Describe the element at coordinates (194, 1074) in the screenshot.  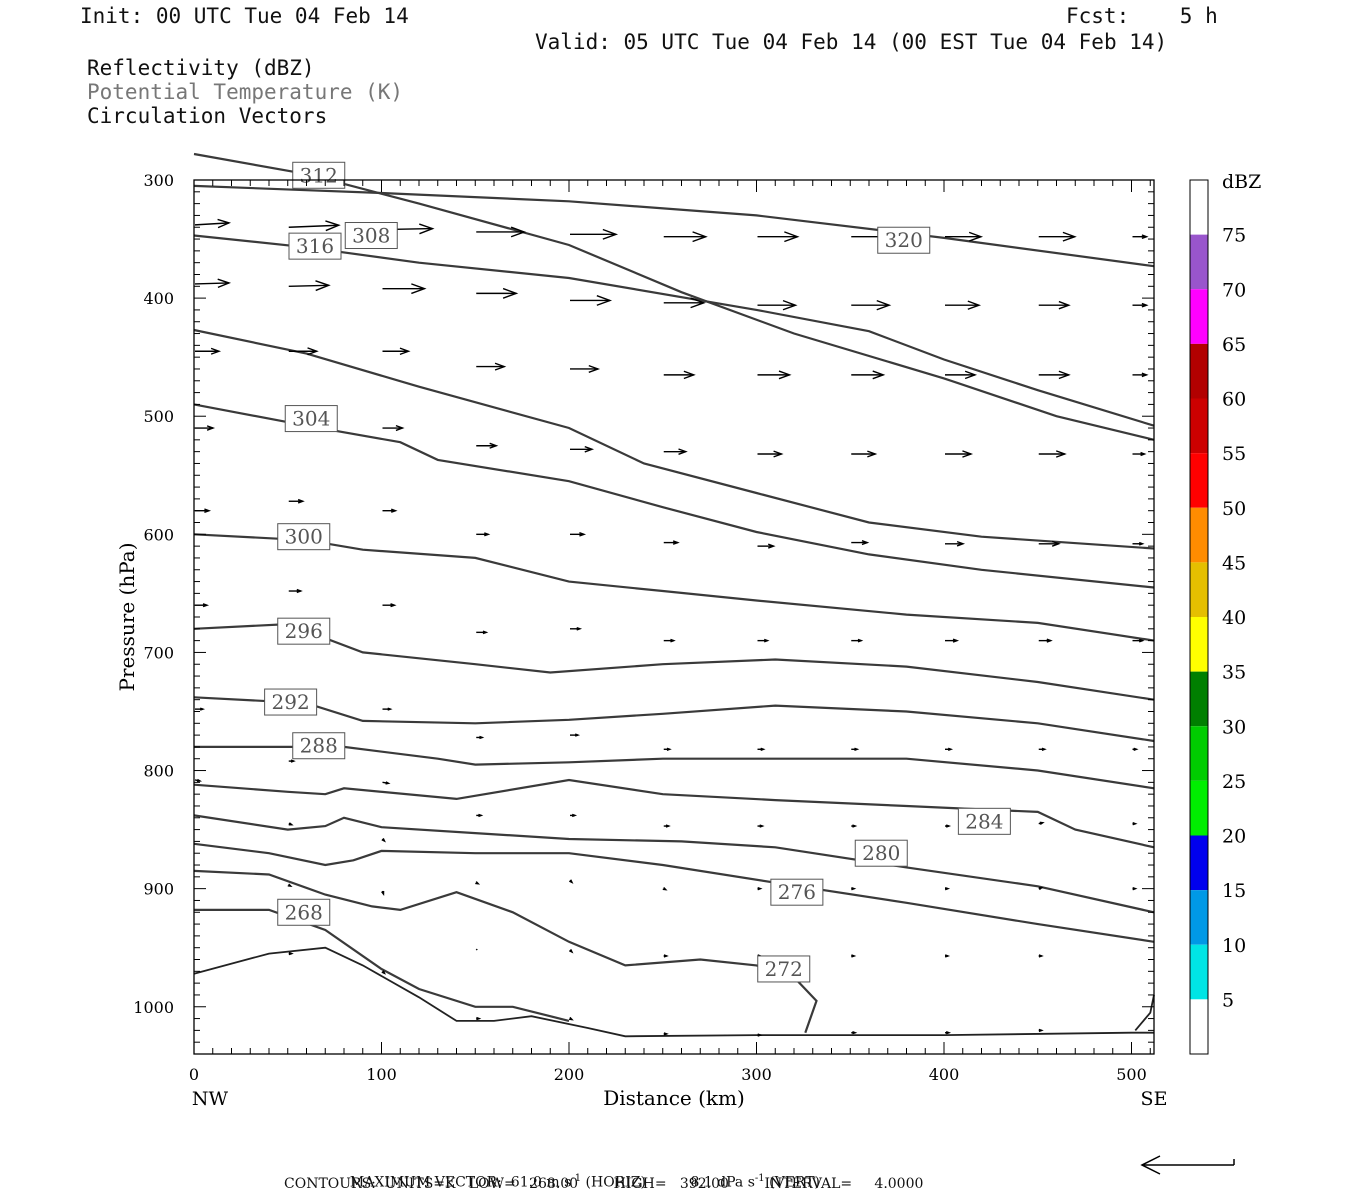
I see `x-tick-label: 0` at that location.